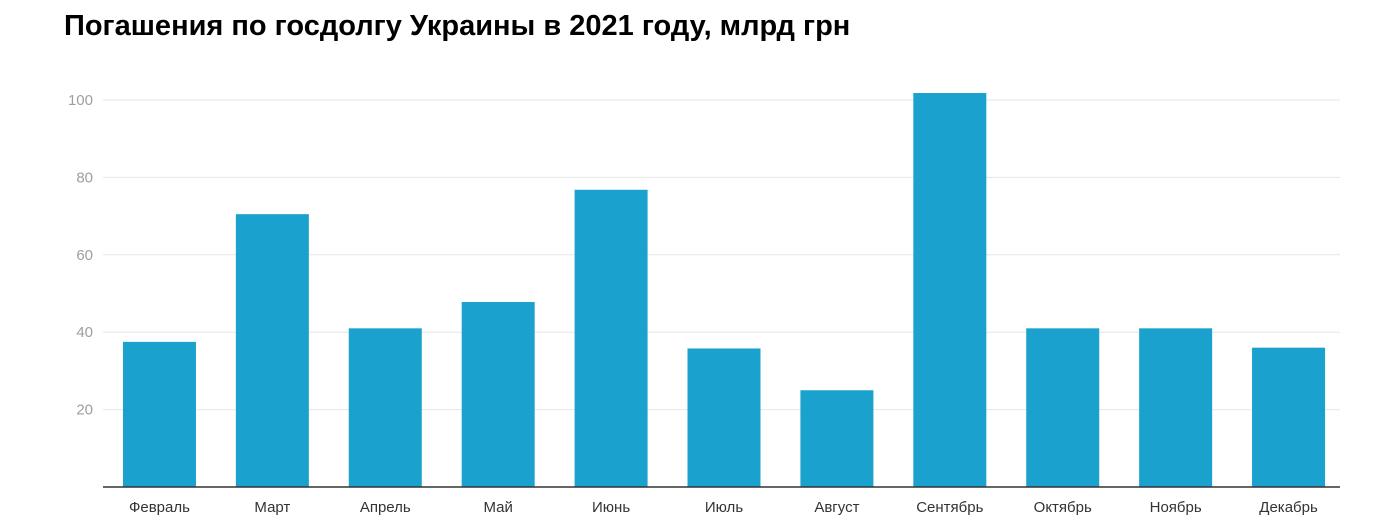  Describe the element at coordinates (80, 100) in the screenshot. I see `y-tick-label: 100` at that location.